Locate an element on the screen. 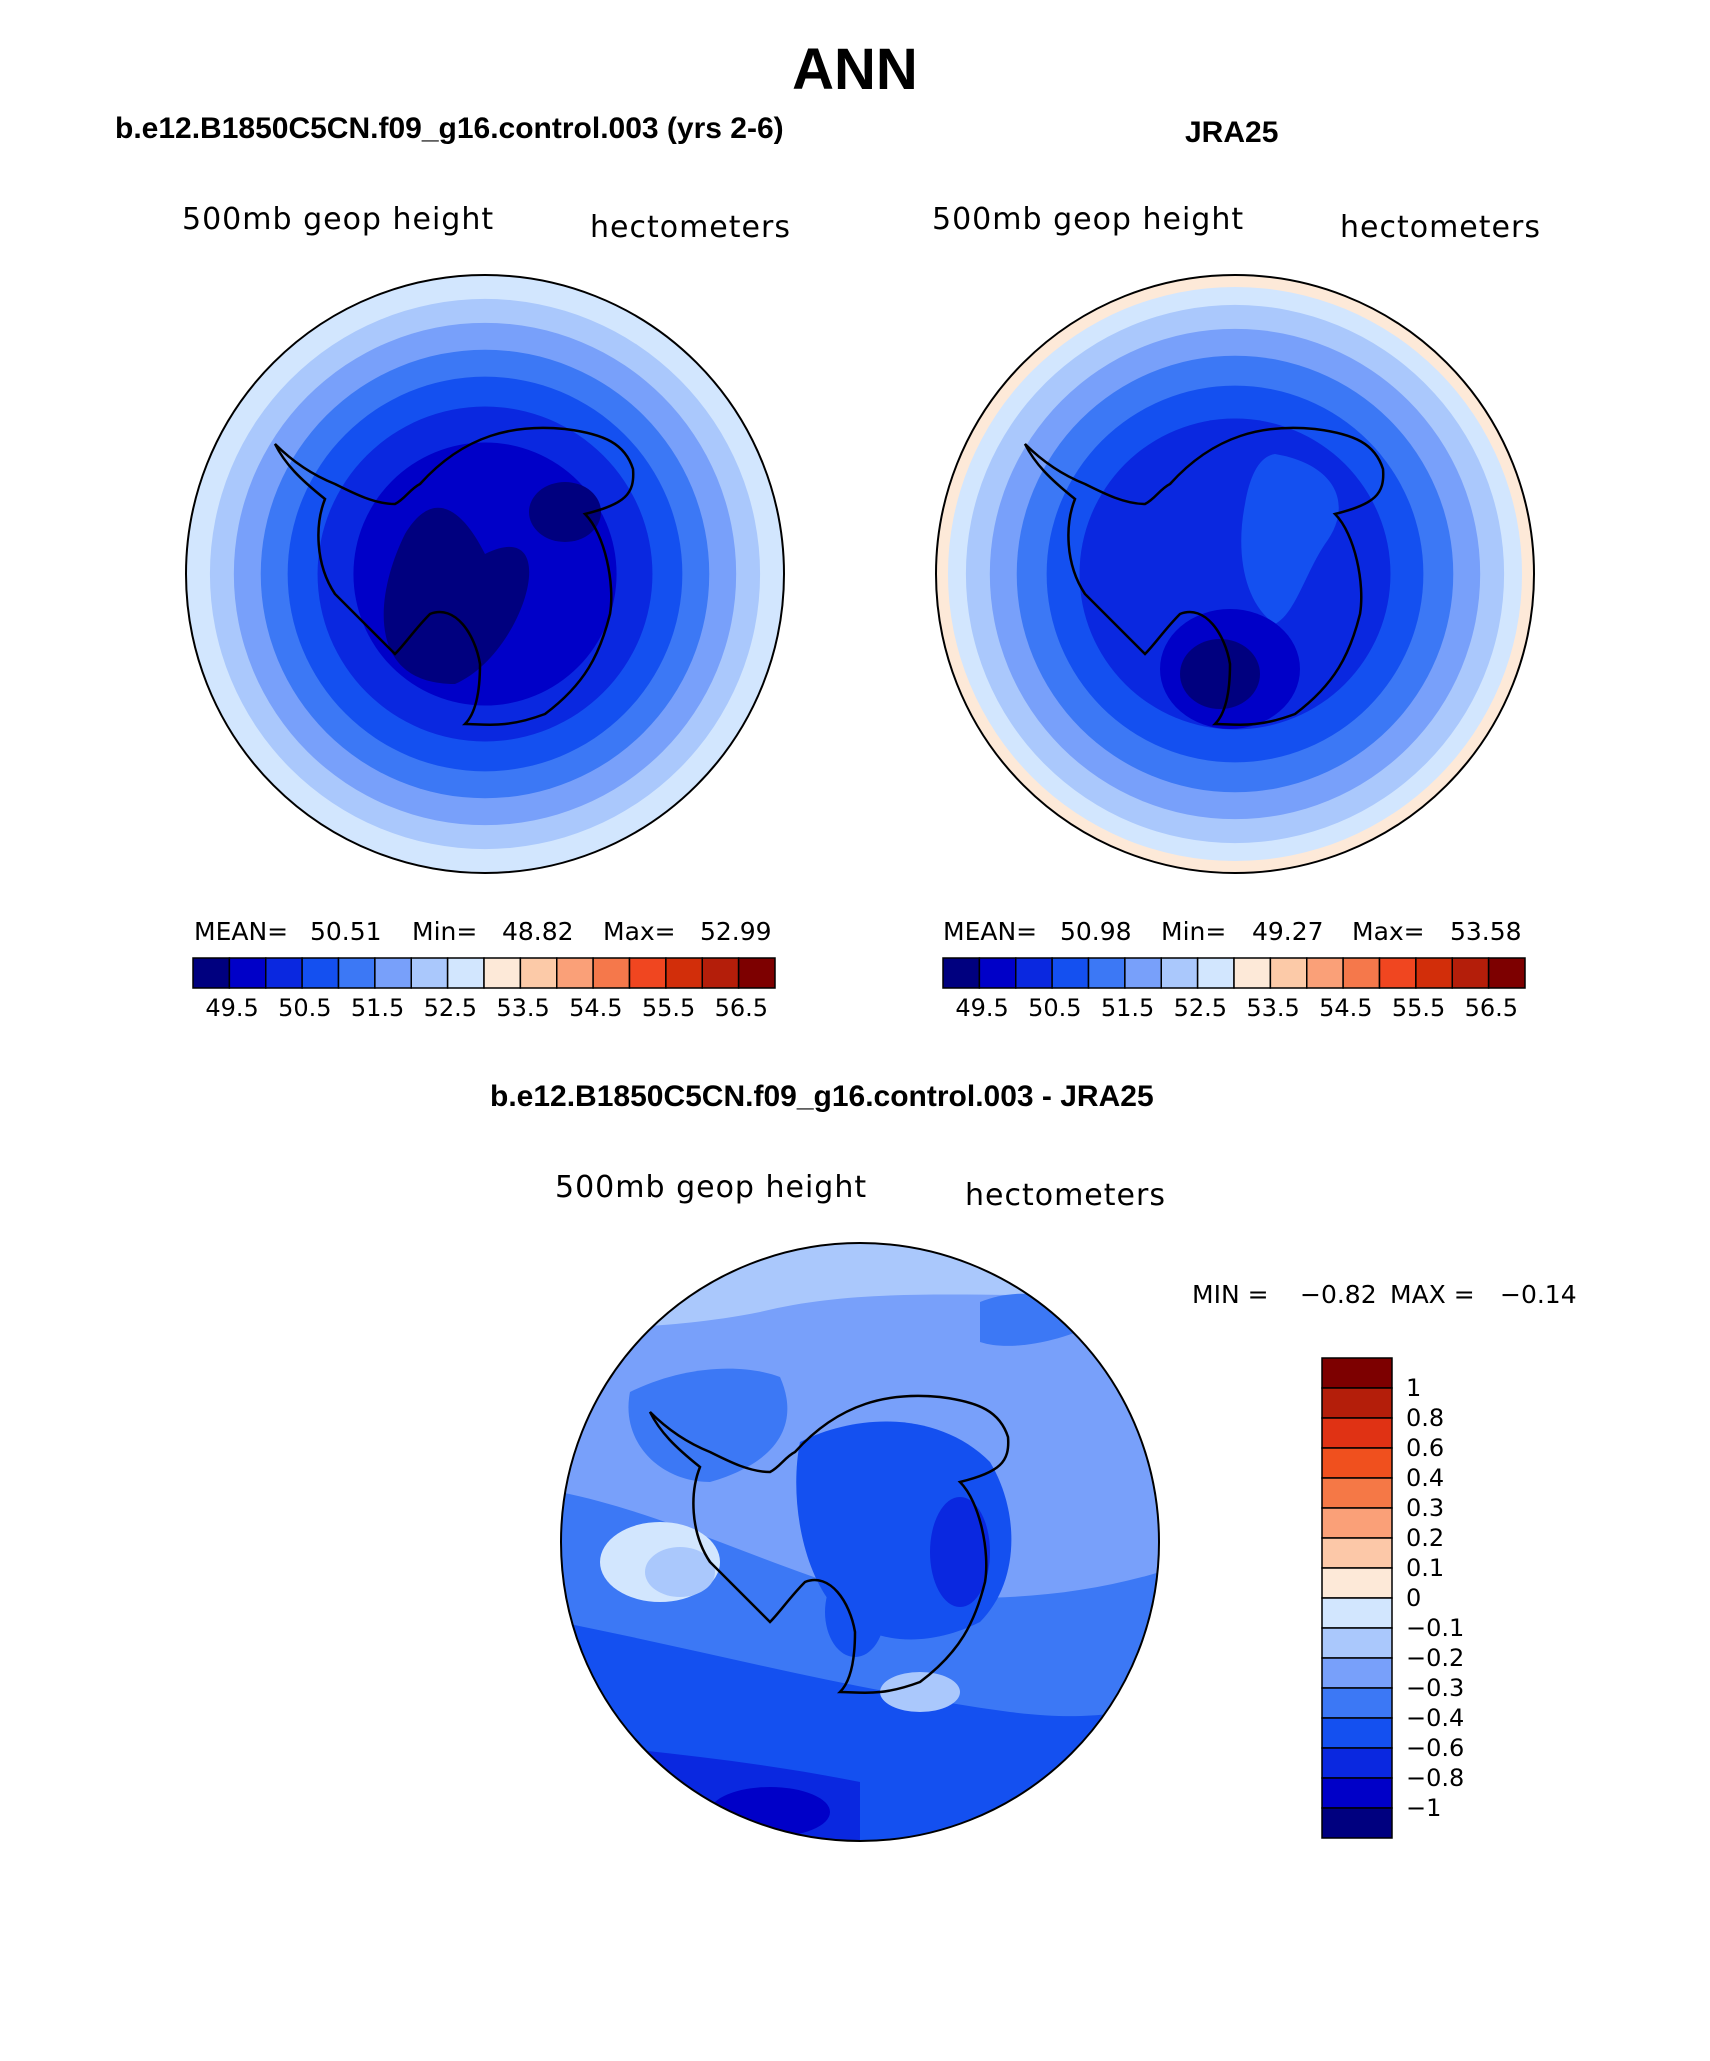 This screenshot has width=1710, height=2061. diff-colorbar-tick-label: 0.3 is located at coordinates (1425, 1508).